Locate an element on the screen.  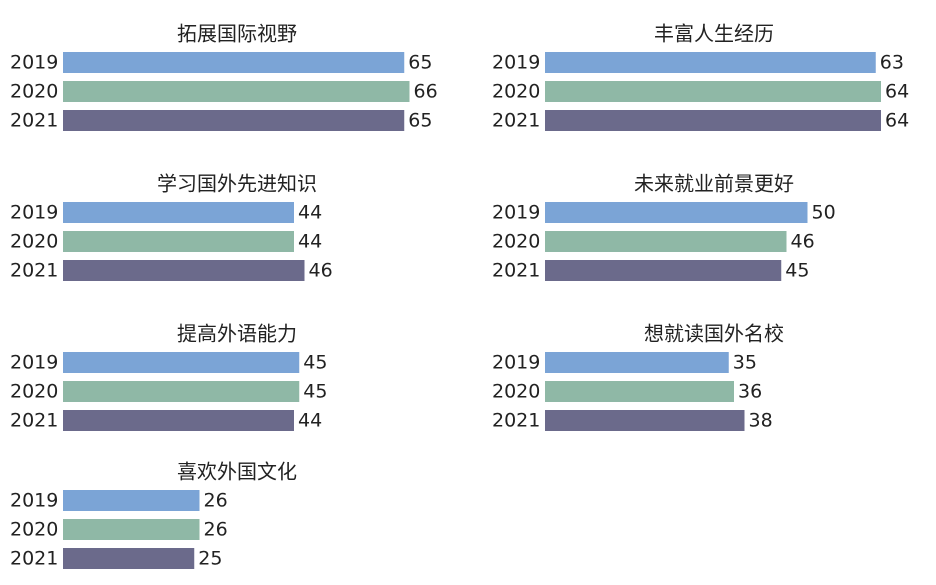
panel-title: 拓展国际视野 is located at coordinates (237, 34).